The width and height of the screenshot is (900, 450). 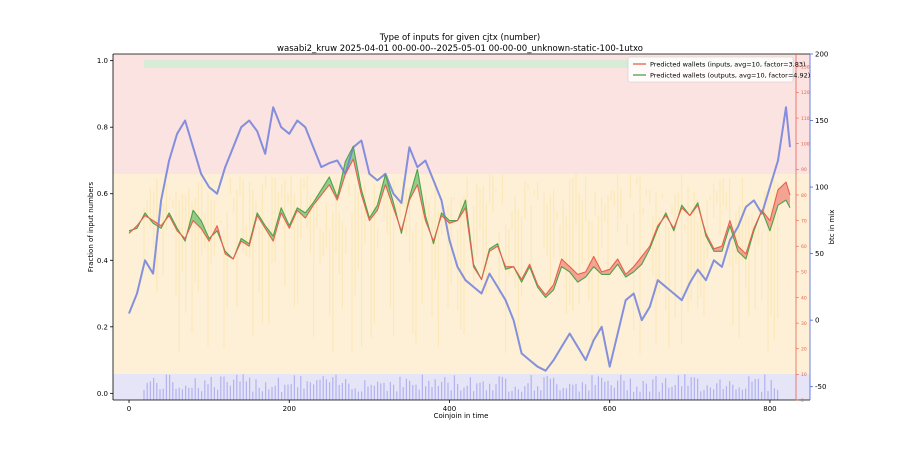 What do you see at coordinates (129, 409) in the screenshot?
I see `x-tick-label: 0` at bounding box center [129, 409].